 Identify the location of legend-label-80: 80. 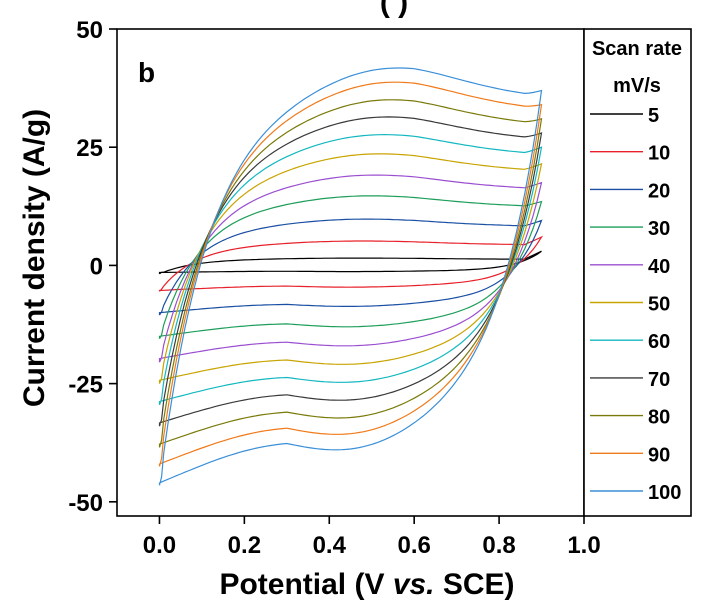
(659, 418).